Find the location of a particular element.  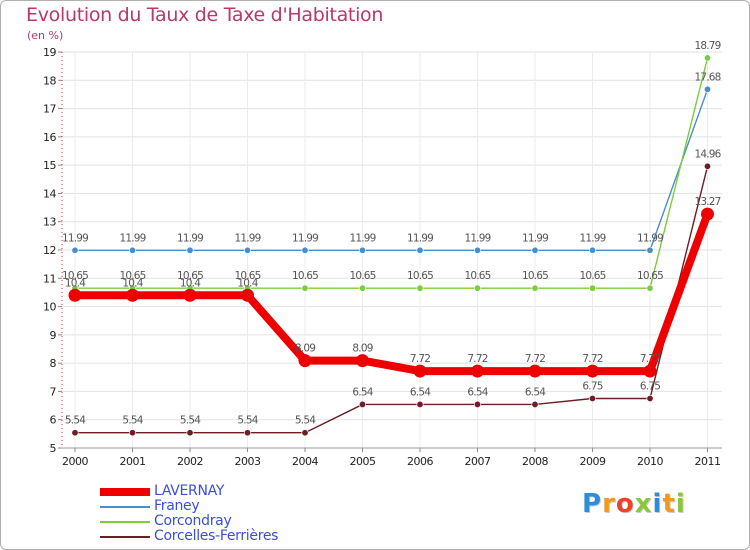

y-tick-label: 17 is located at coordinates (49, 109).